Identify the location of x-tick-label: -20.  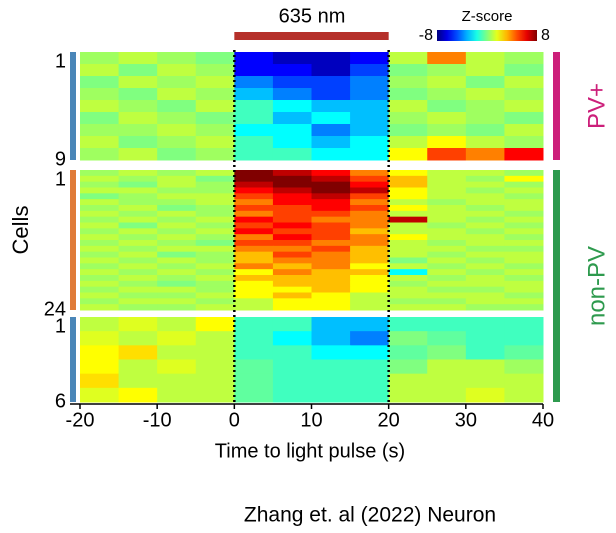
(80, 420).